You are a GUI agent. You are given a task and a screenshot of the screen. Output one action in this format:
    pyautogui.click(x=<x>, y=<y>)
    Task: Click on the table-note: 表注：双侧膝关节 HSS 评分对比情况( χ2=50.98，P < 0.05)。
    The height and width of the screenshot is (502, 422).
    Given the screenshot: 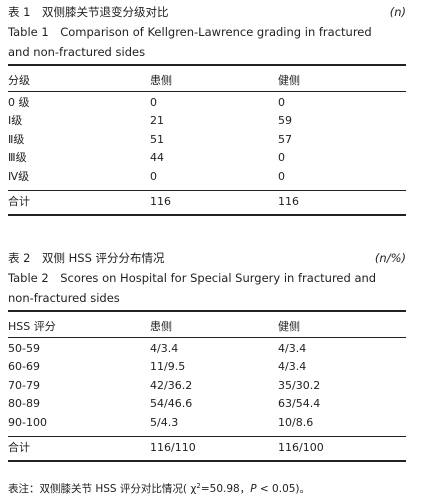 What is the action you would take?
    pyautogui.click(x=159, y=487)
    